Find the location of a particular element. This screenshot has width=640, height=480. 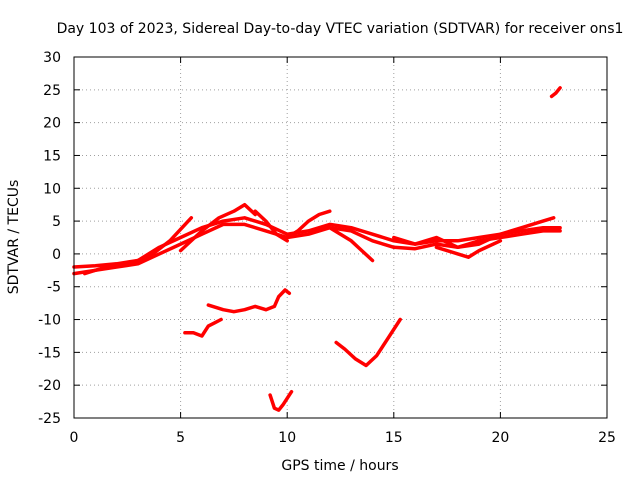

x-tick-label: 15 is located at coordinates (394, 438).